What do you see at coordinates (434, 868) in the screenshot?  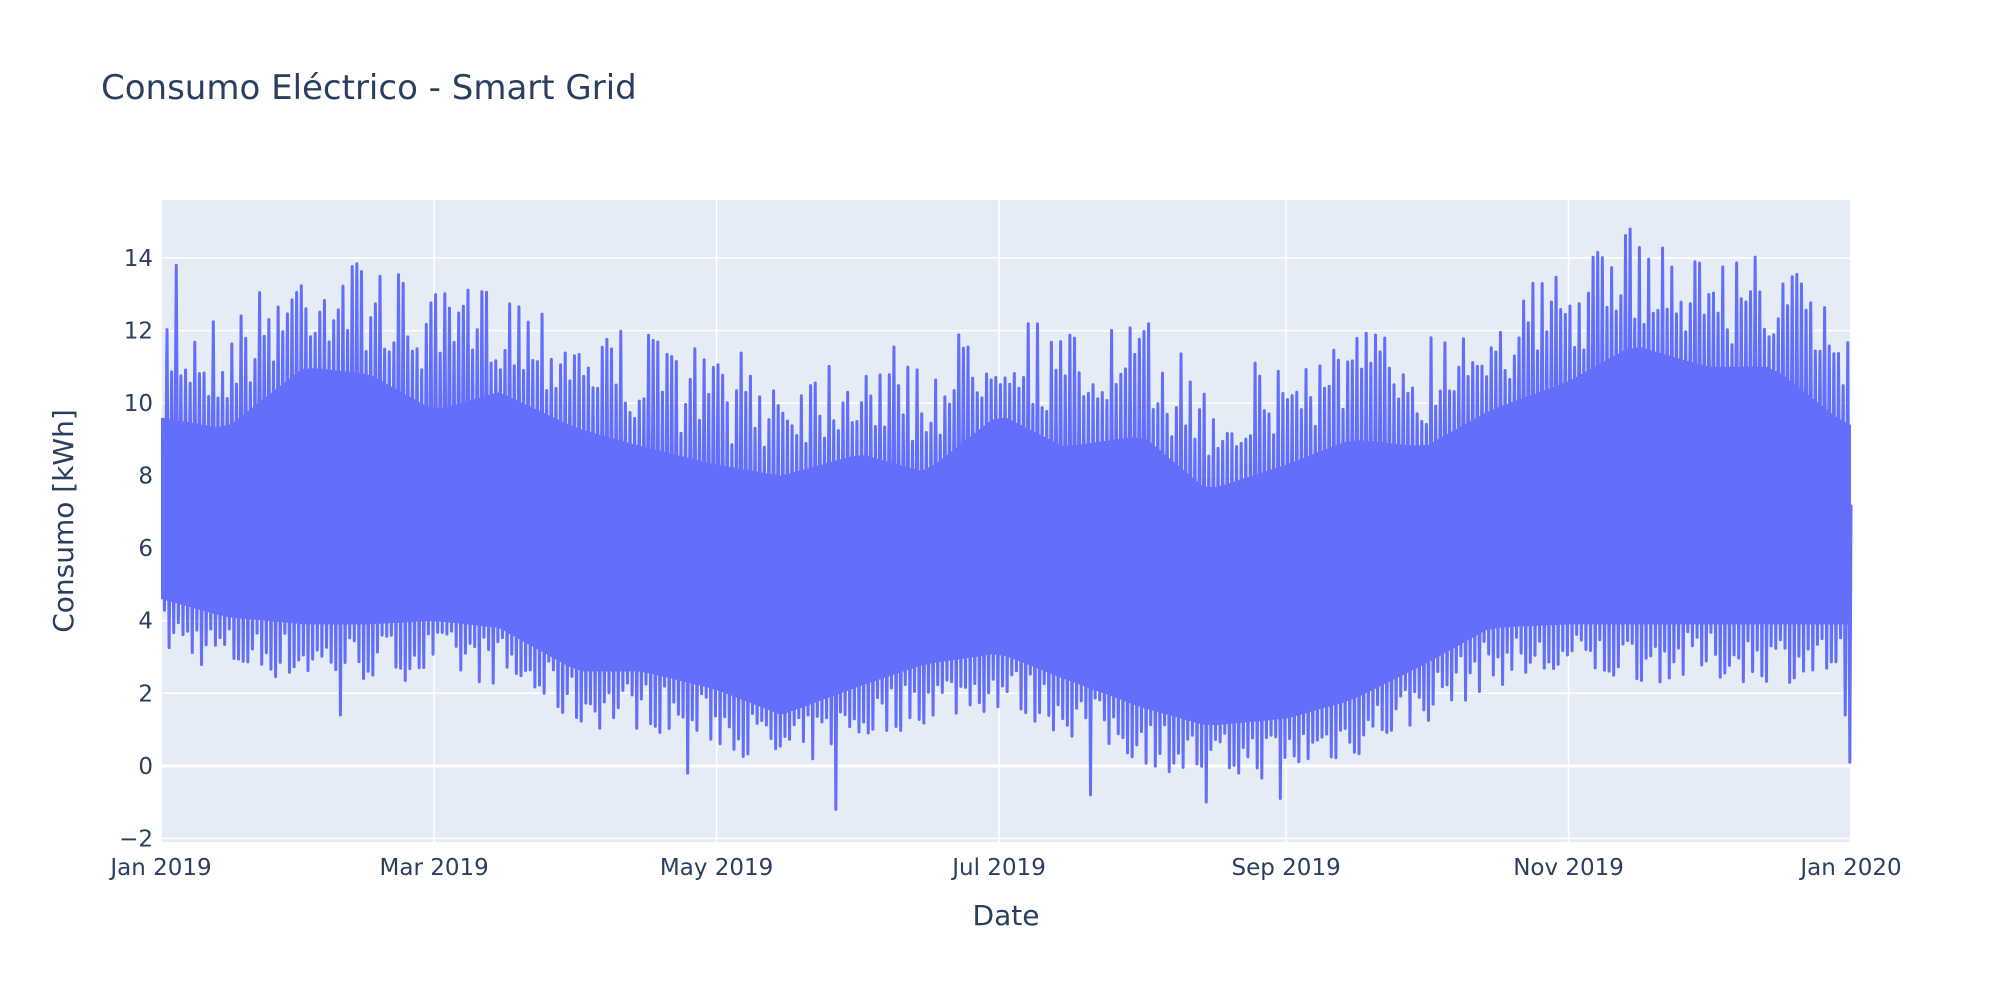 I see `x-tick-label: Mar 2019` at bounding box center [434, 868].